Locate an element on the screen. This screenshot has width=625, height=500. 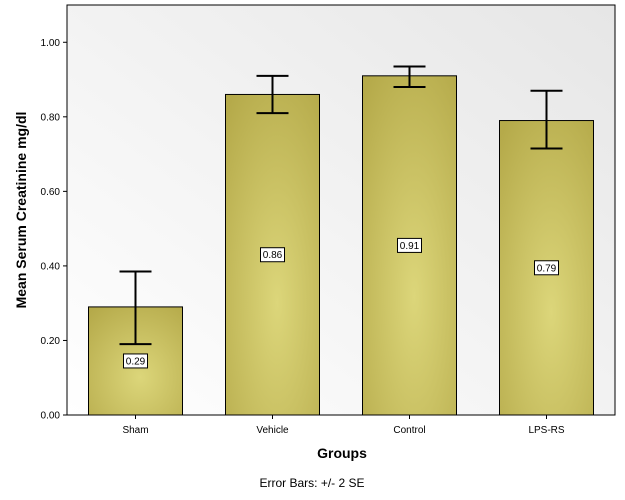
y-tick-label: 0.40 is located at coordinates (51, 266).